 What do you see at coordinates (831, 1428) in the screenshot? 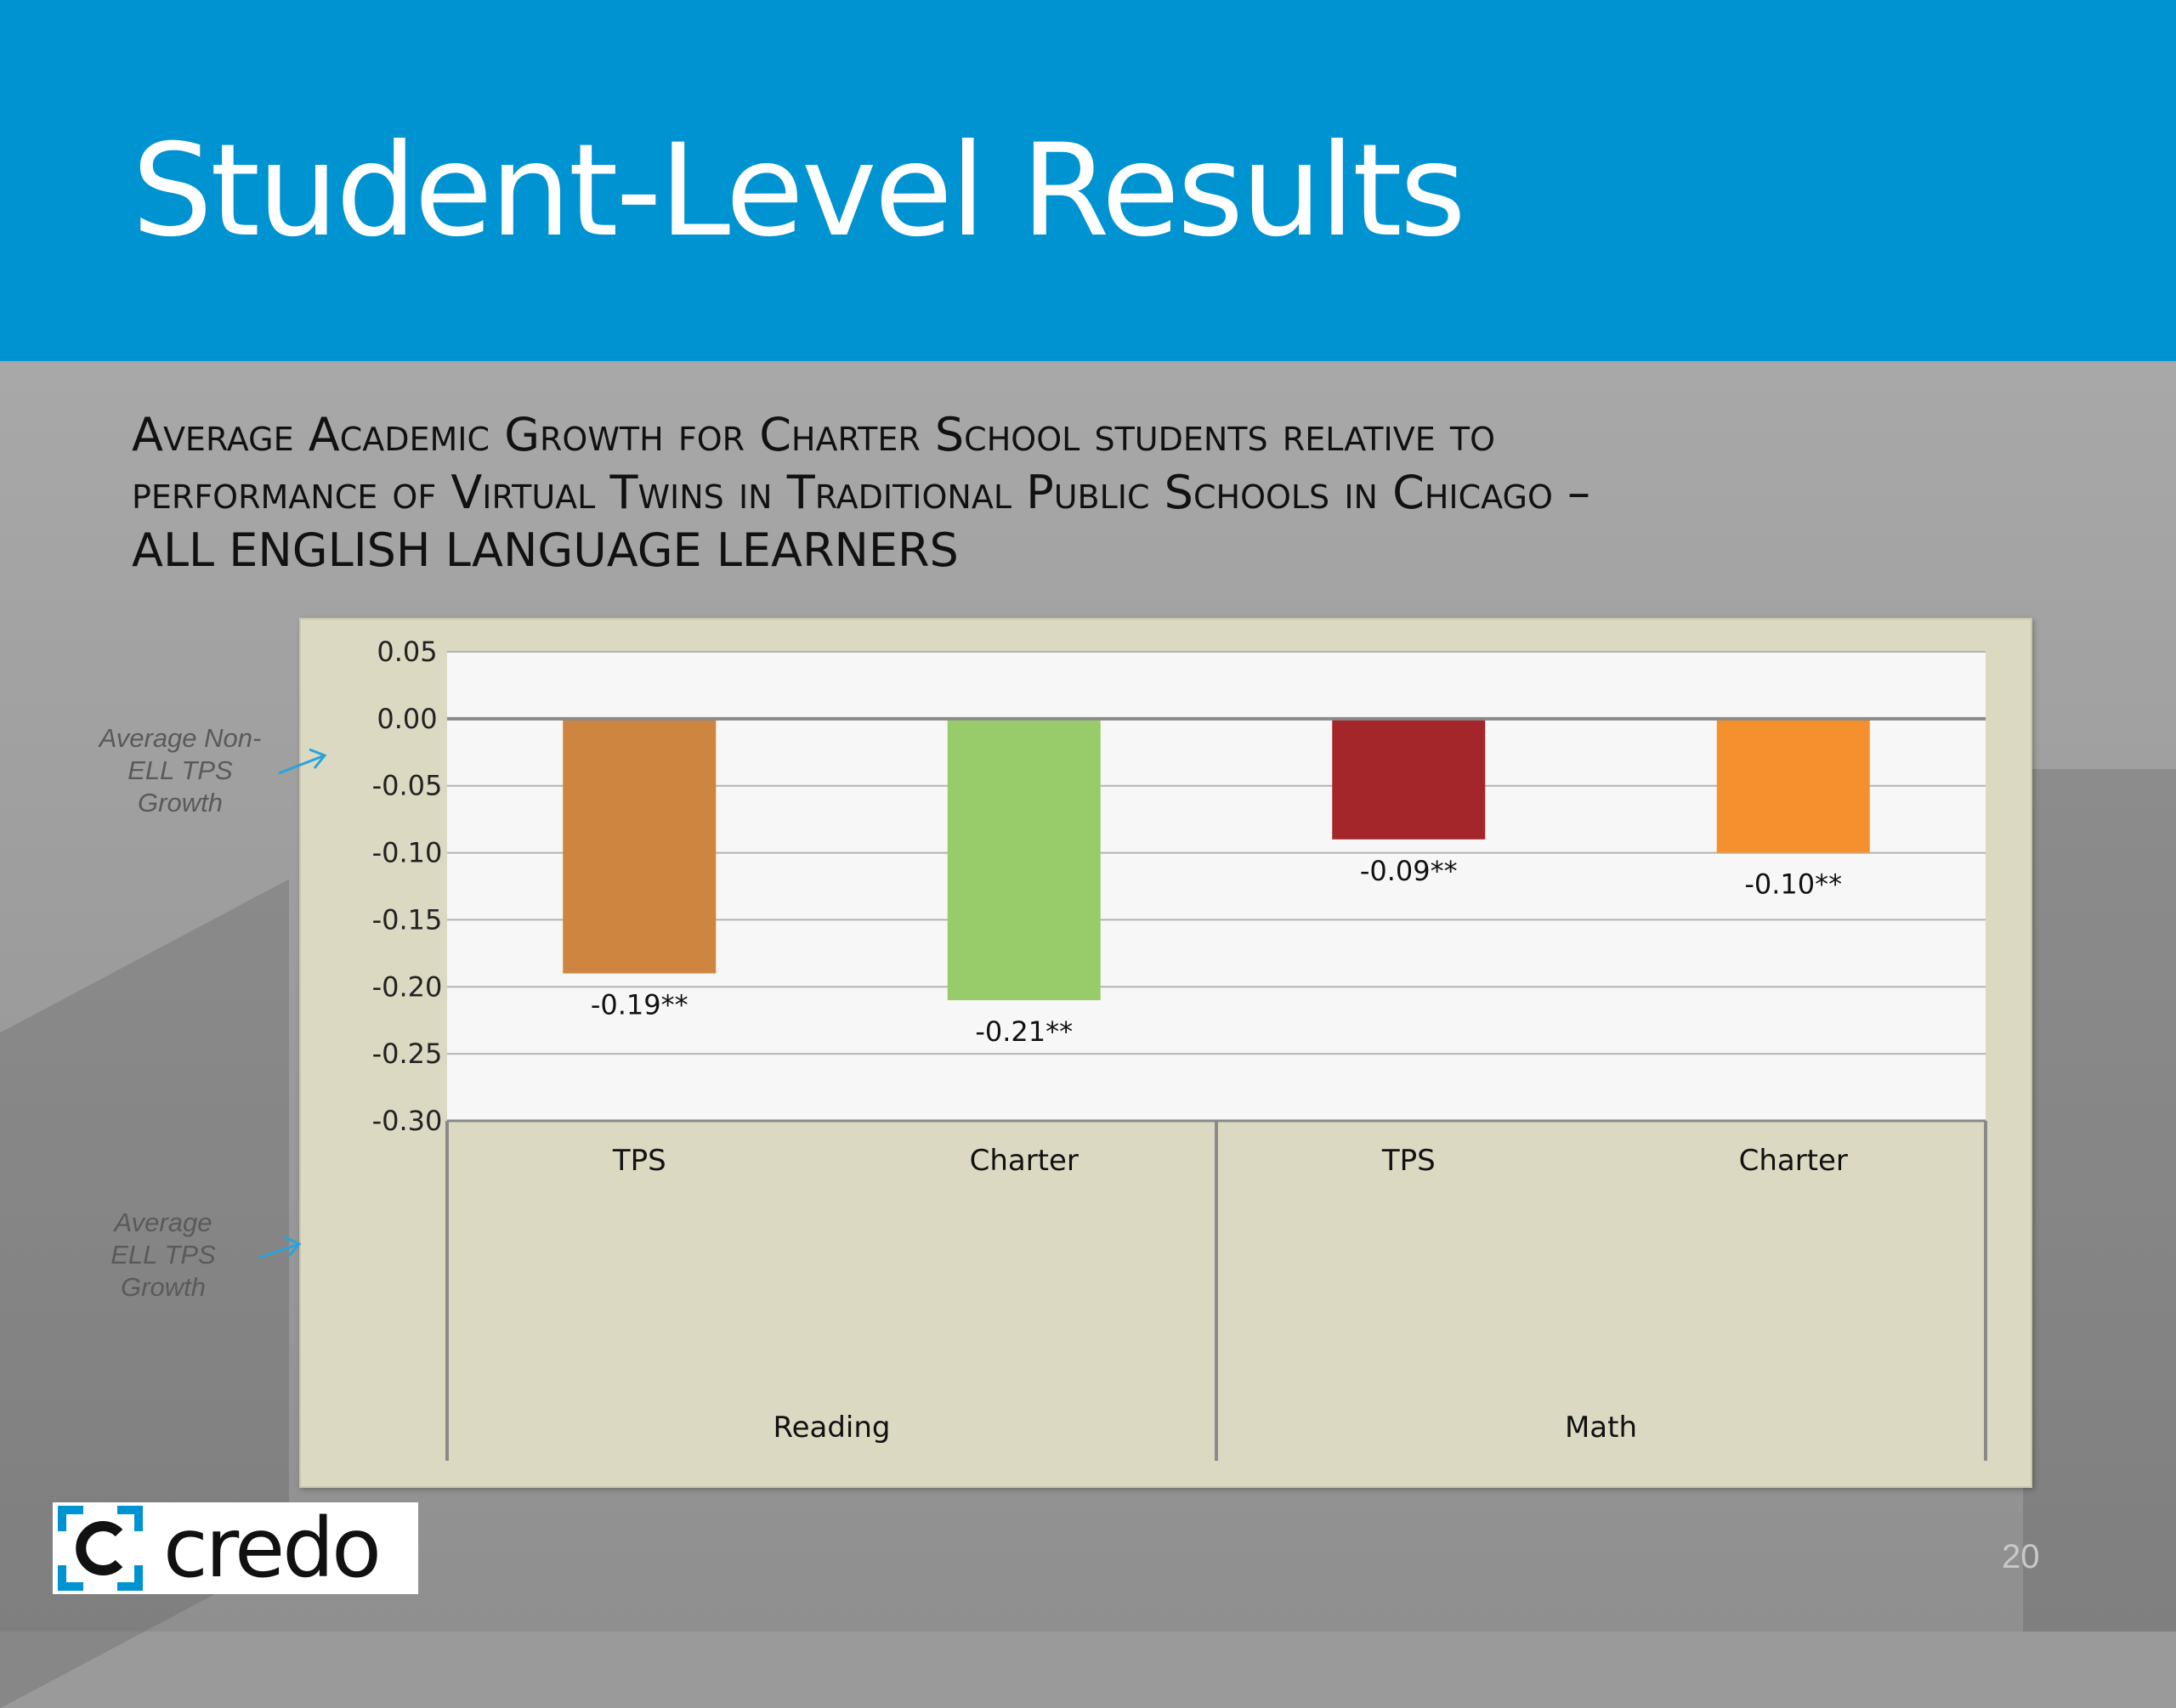
I see `x-group-label: Reading` at bounding box center [831, 1428].